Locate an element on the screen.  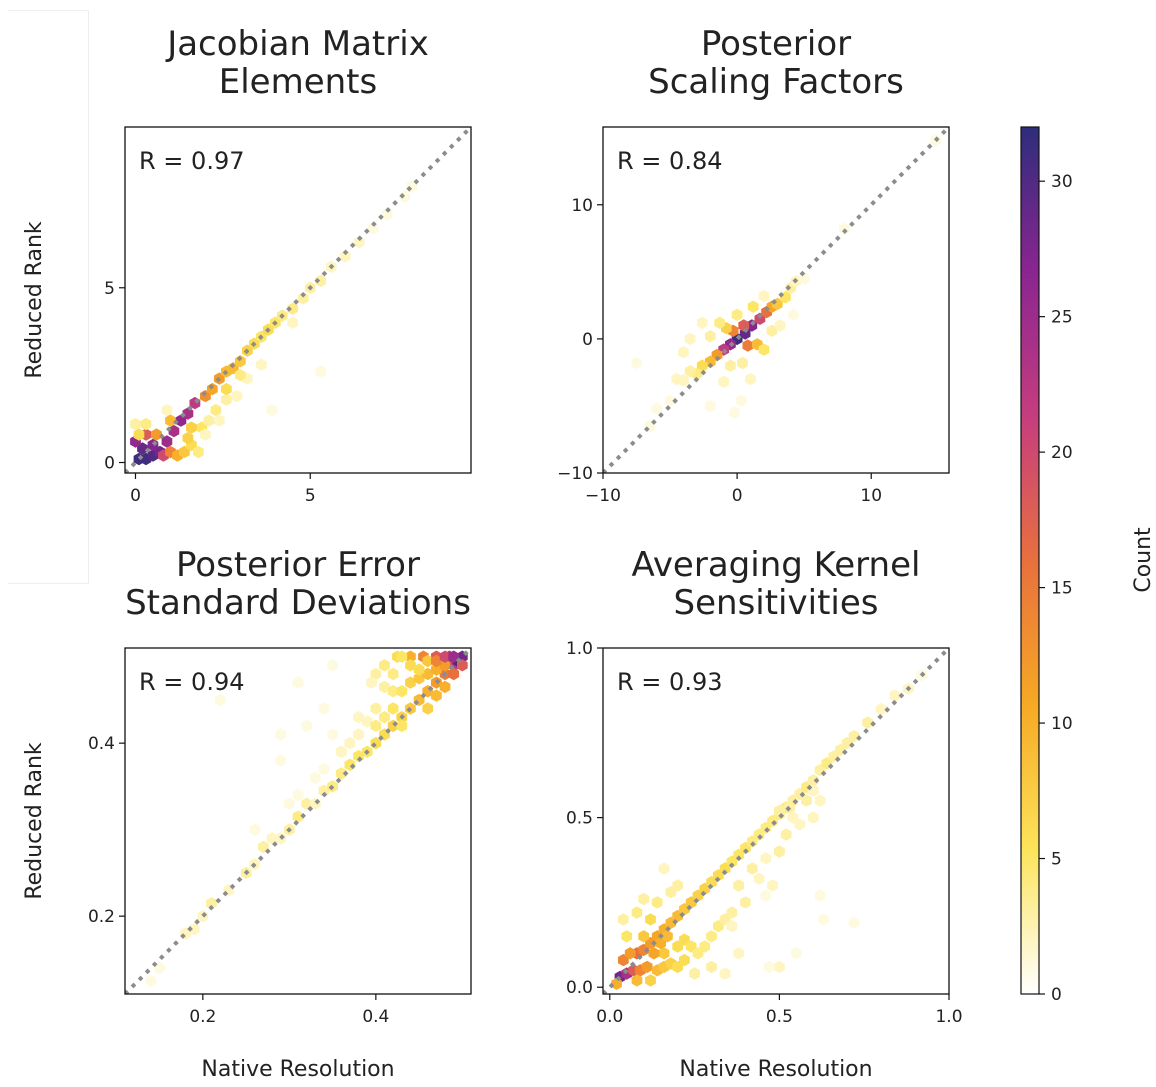
subplot-title-line: Jacobian Matrix is located at coordinates (297, 44).